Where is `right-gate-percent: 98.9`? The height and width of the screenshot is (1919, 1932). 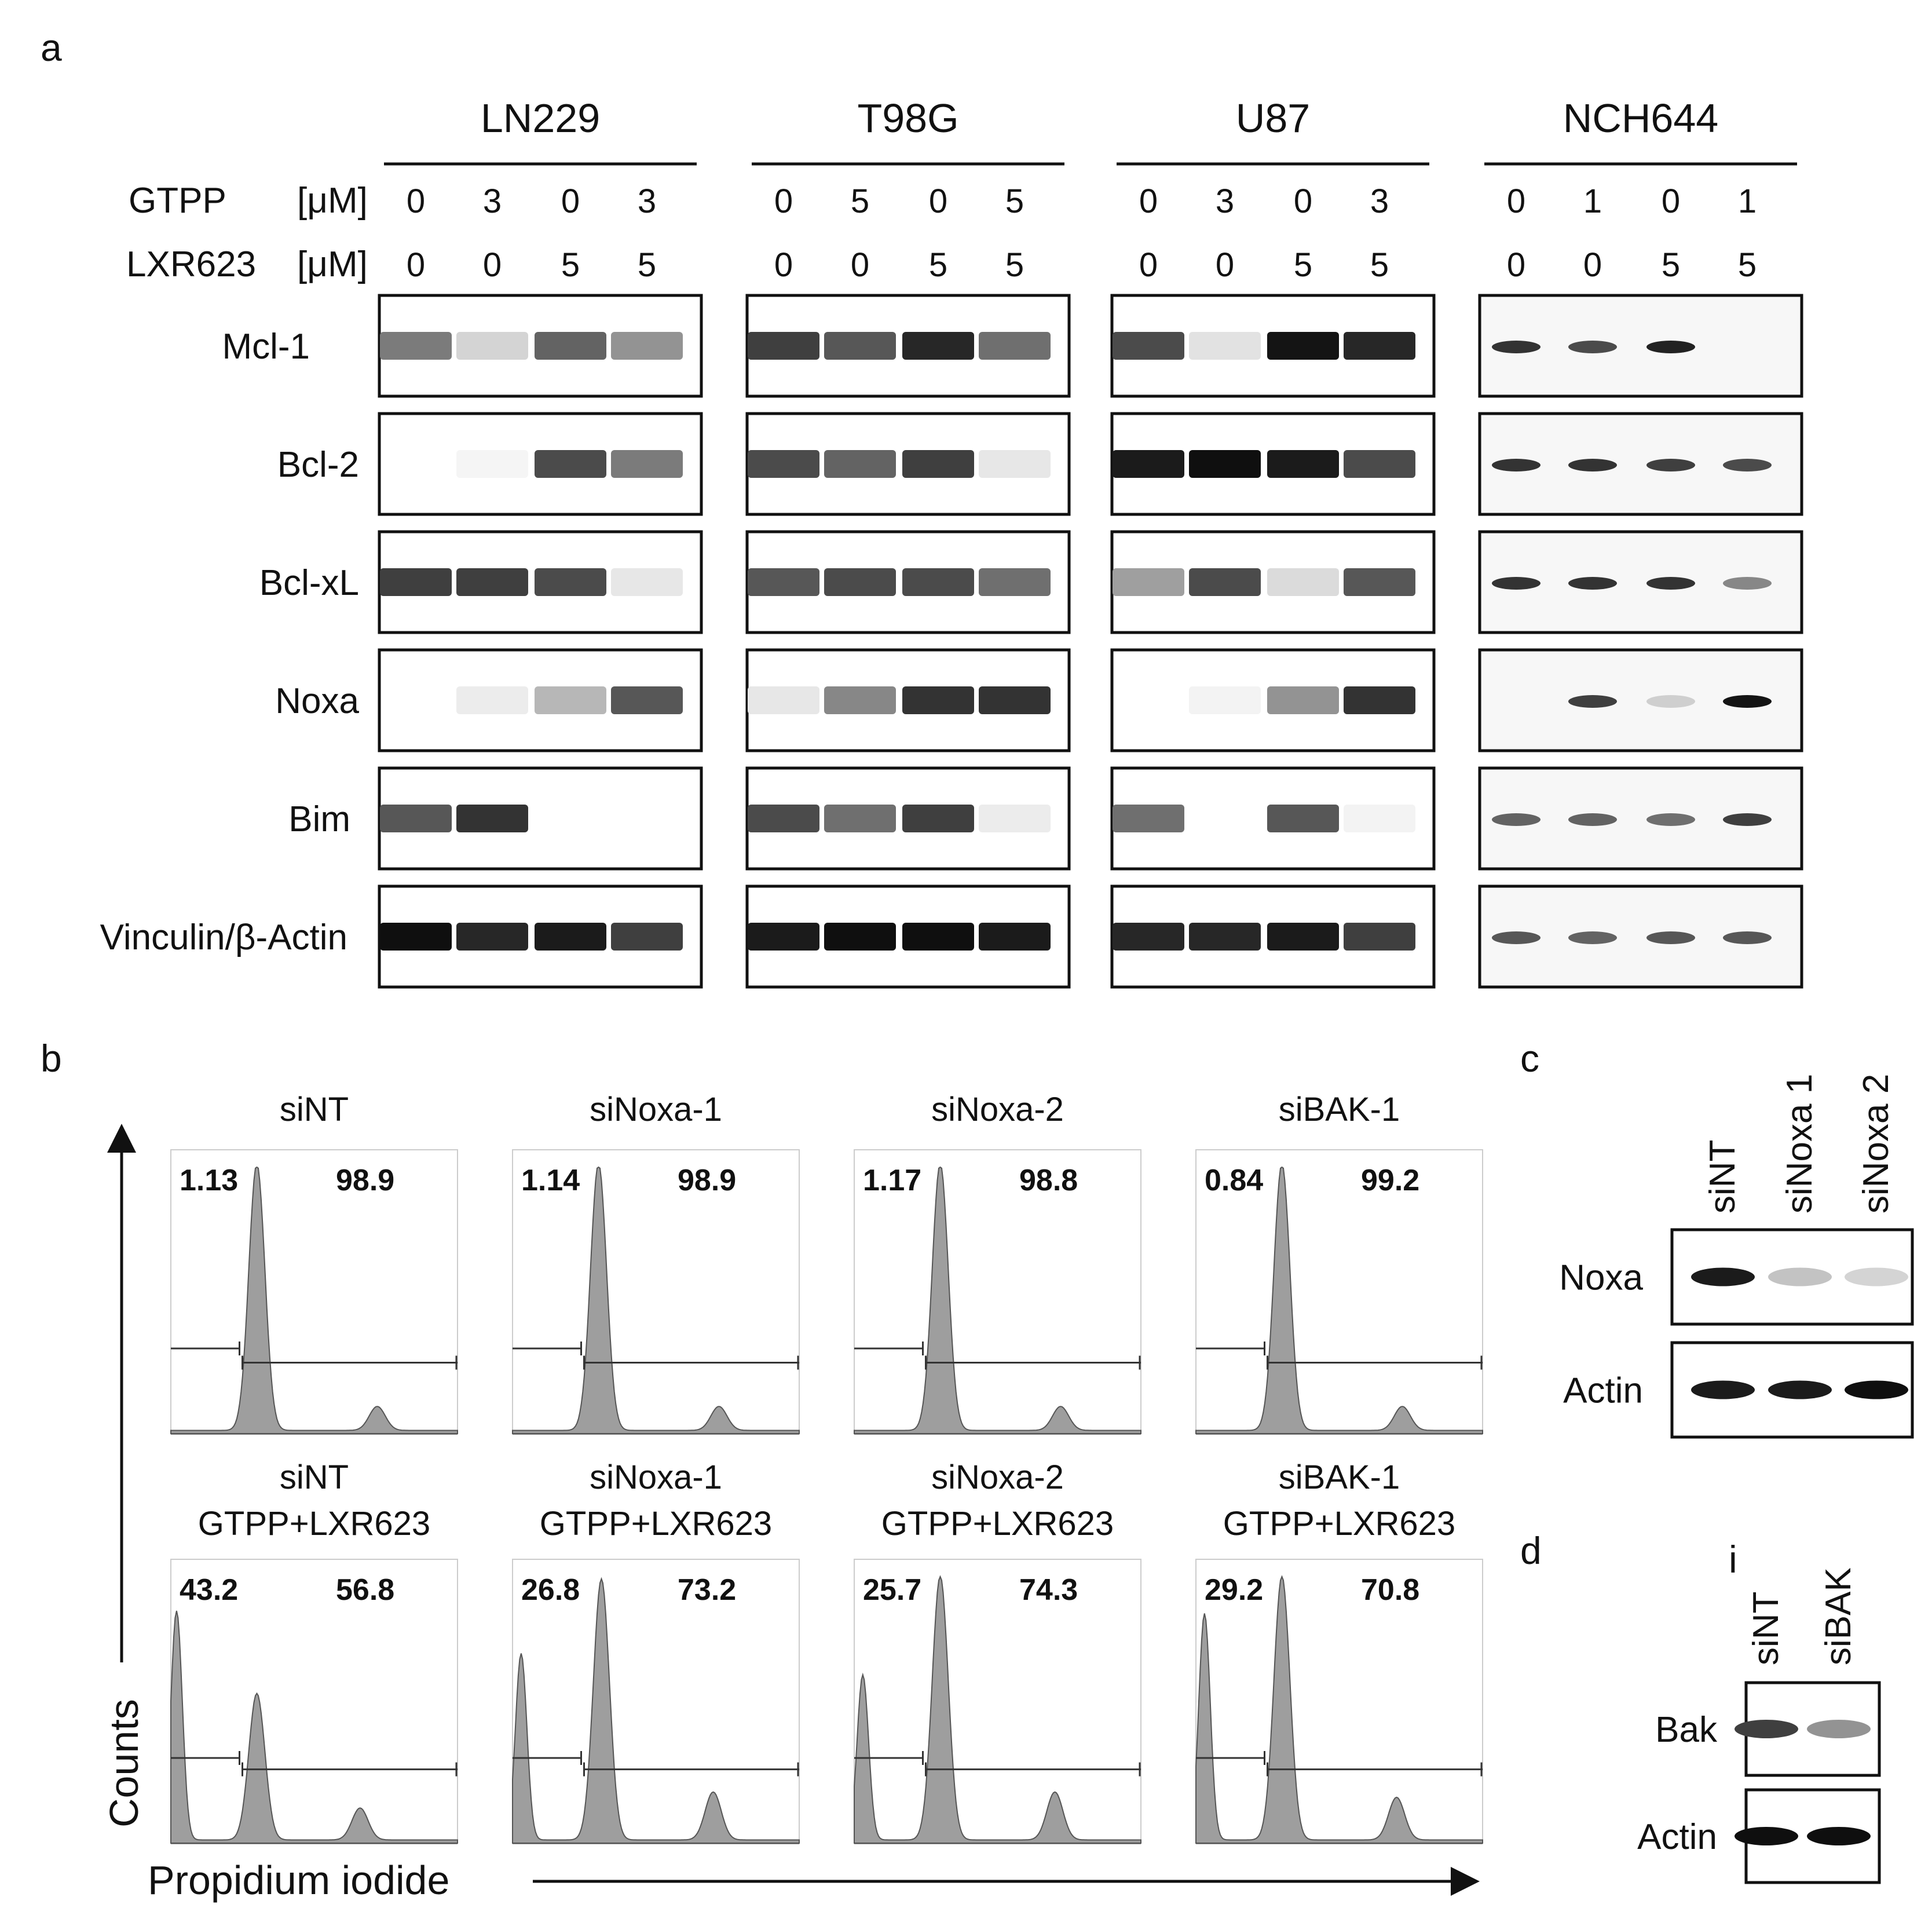 right-gate-percent: 98.9 is located at coordinates (707, 1180).